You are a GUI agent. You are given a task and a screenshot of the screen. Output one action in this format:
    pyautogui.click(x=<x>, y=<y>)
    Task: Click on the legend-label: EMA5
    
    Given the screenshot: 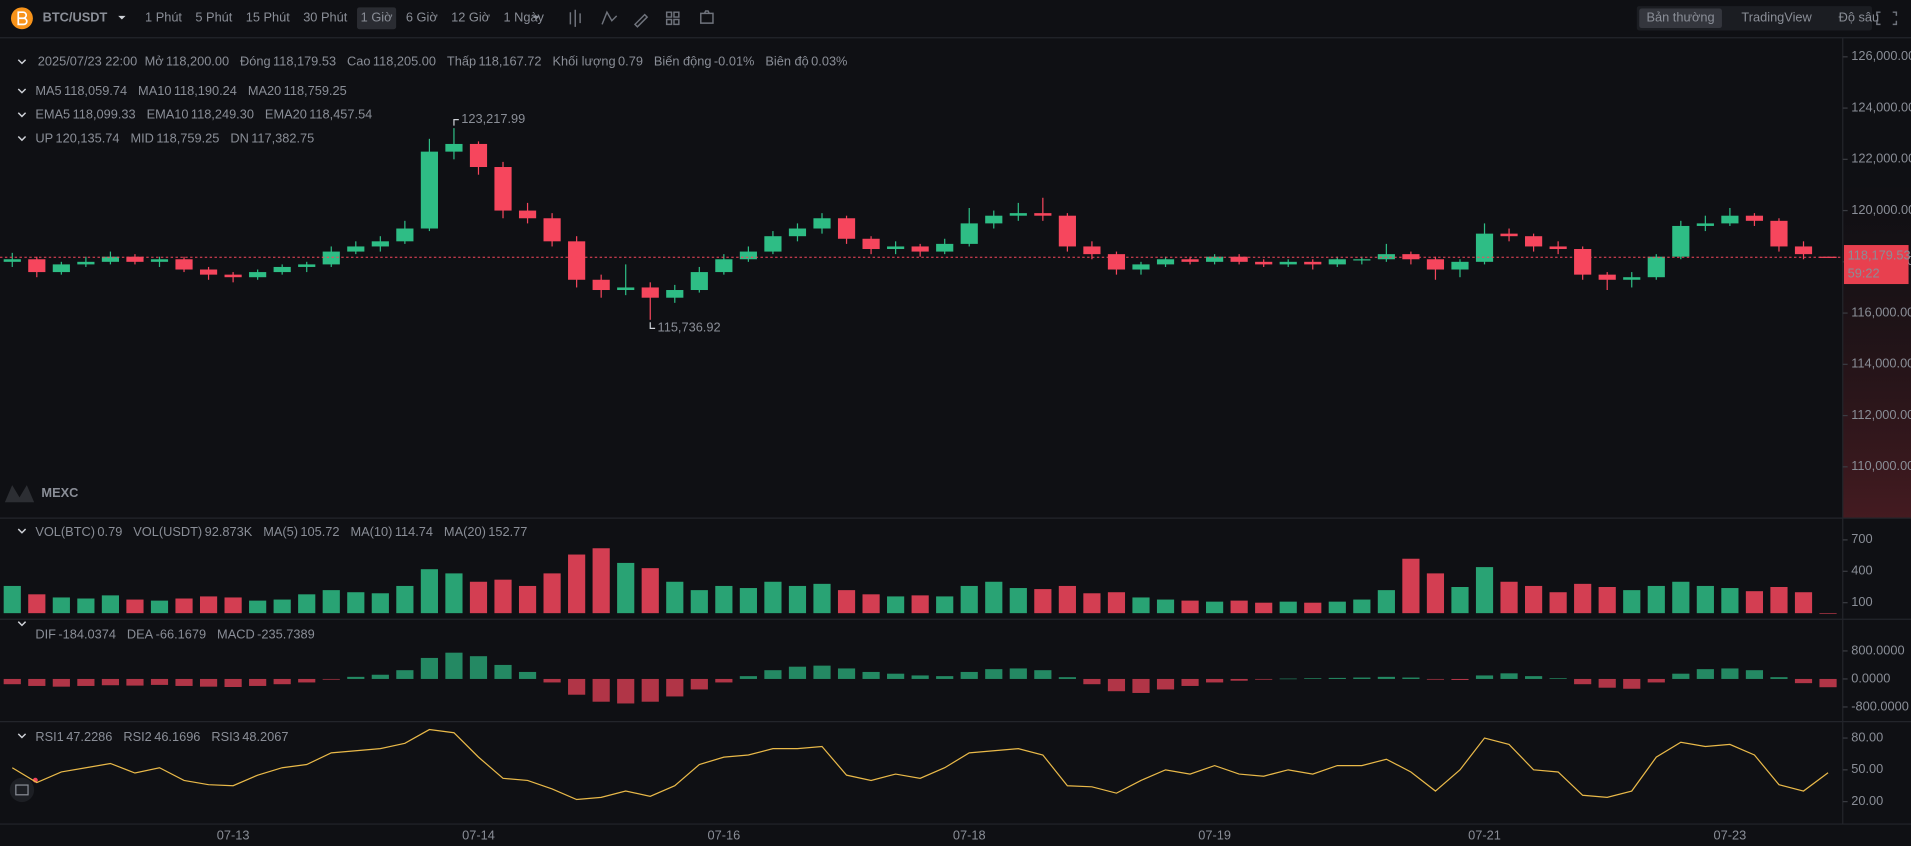 What is the action you would take?
    pyautogui.click(x=52, y=114)
    